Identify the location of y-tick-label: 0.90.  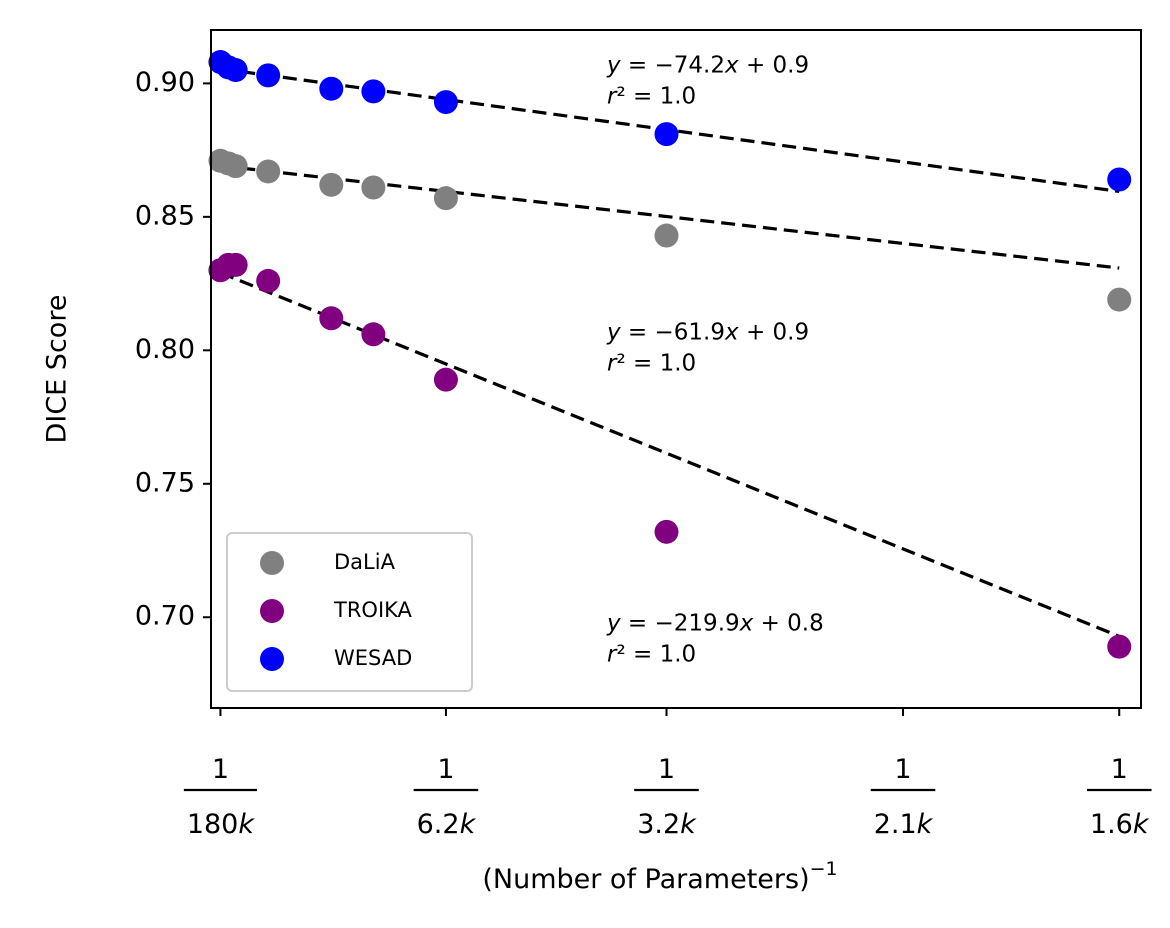
(165, 82).